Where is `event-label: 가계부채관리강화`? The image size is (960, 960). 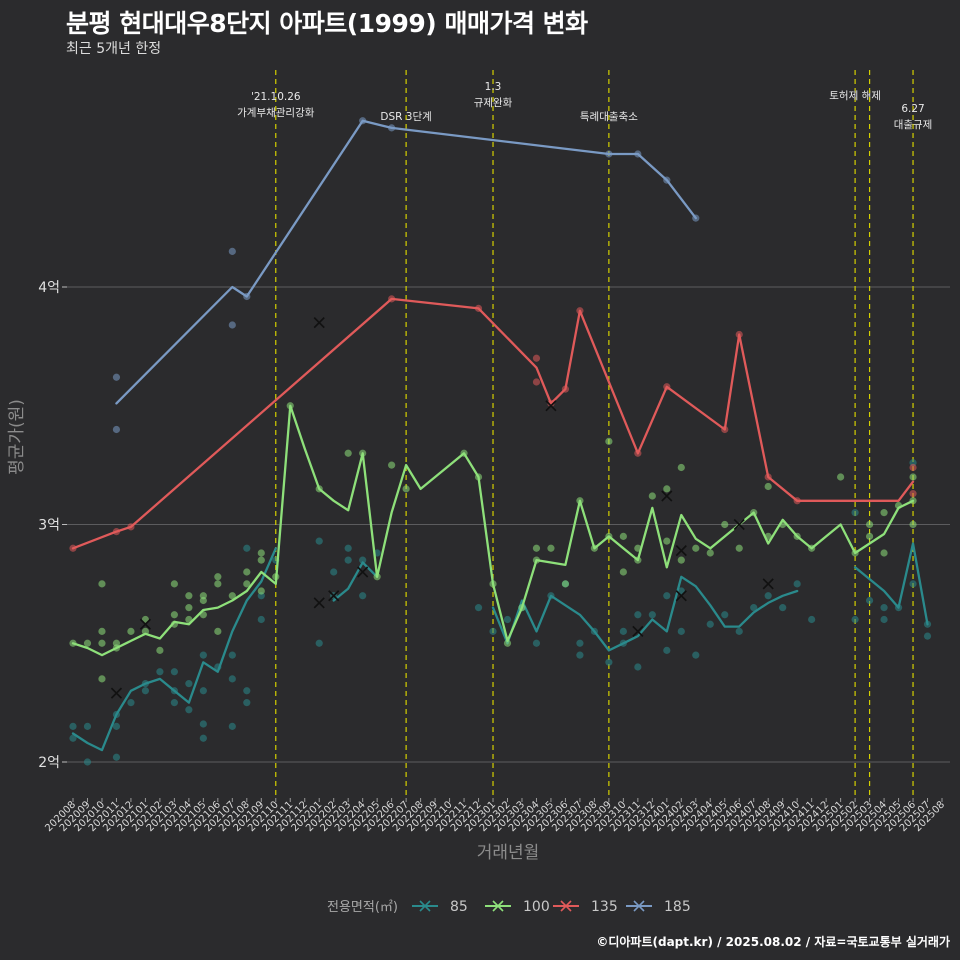
event-label: 가계부채관리강화 is located at coordinates (276, 113).